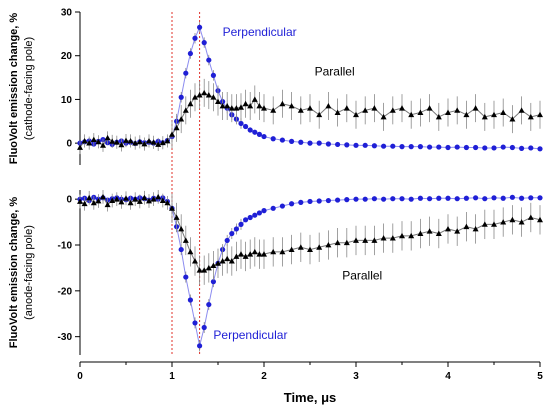 This screenshot has width=550, height=411. What do you see at coordinates (14, 273) in the screenshot?
I see `y-axis-title-bottom: FluoVolt emission change, %` at bounding box center [14, 273].